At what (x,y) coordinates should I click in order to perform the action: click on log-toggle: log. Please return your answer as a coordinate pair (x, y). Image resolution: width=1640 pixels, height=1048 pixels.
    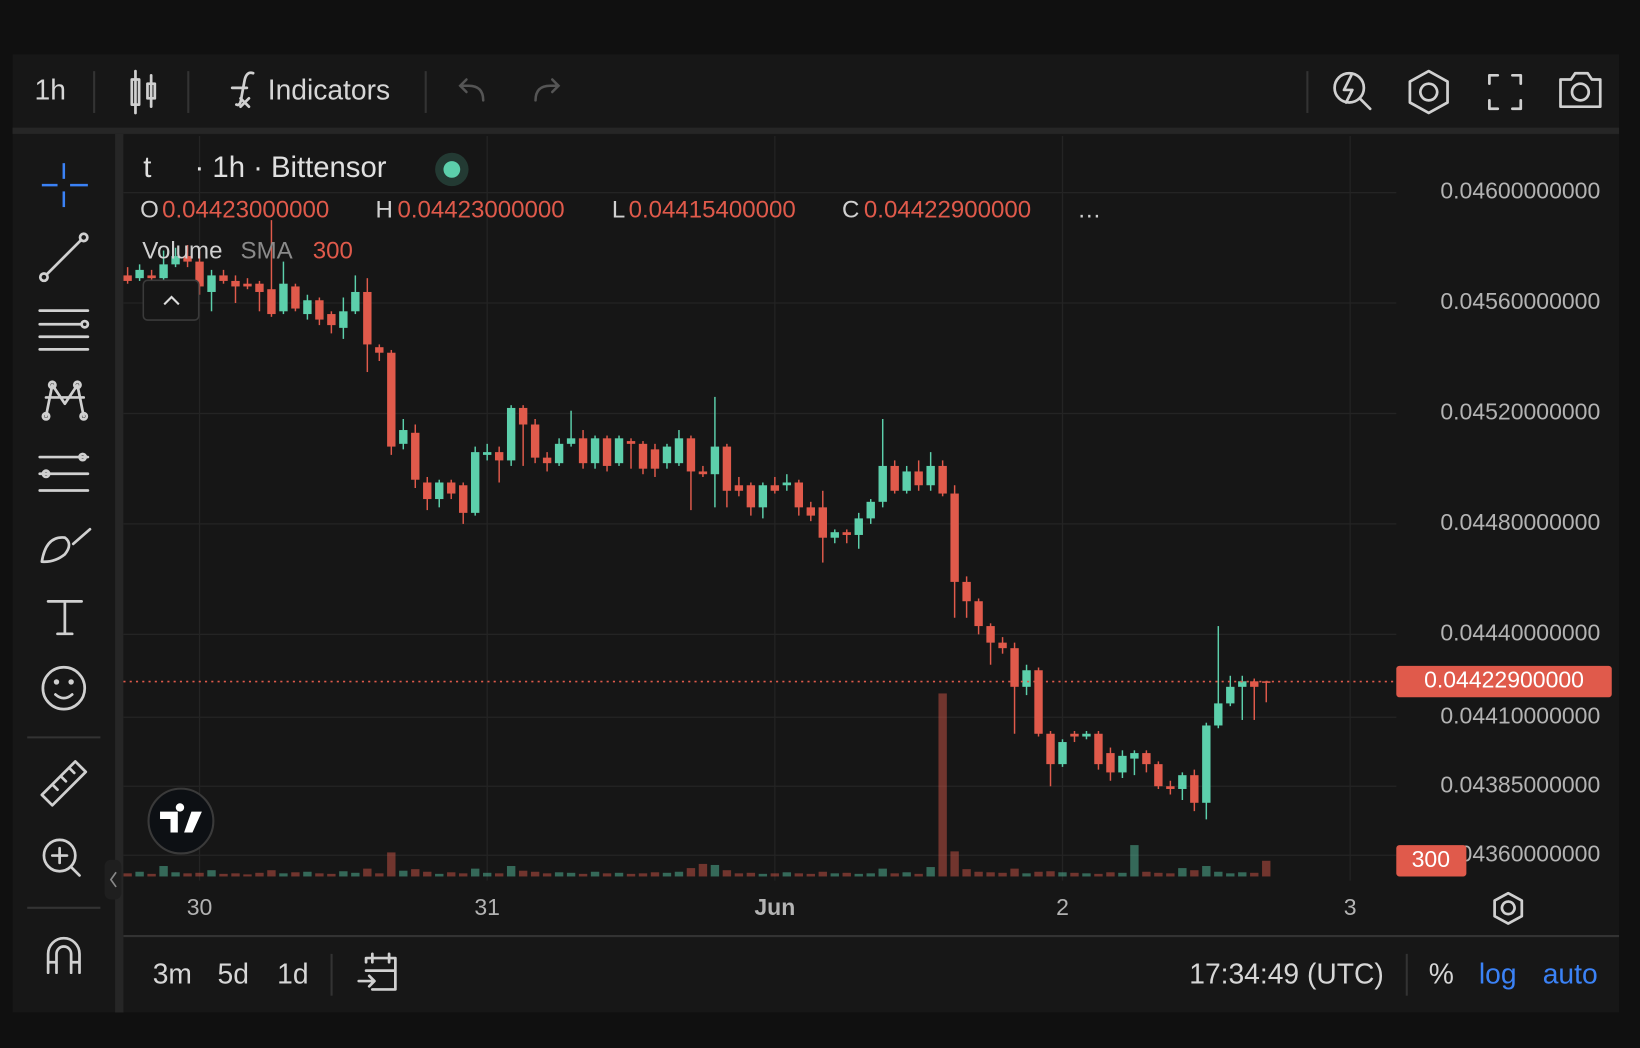
    Looking at the image, I should click on (1498, 973).